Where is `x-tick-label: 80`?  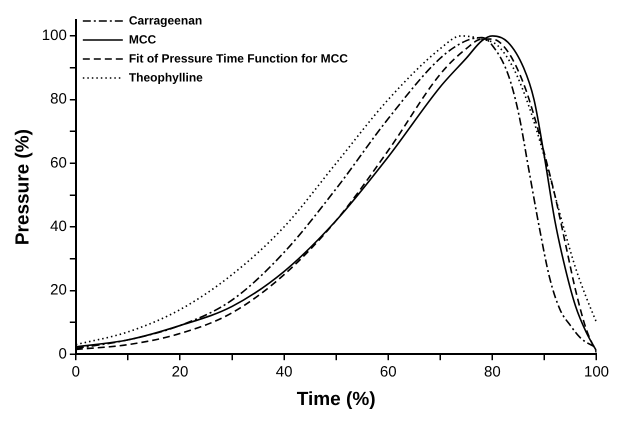
x-tick-label: 80 is located at coordinates (492, 371).